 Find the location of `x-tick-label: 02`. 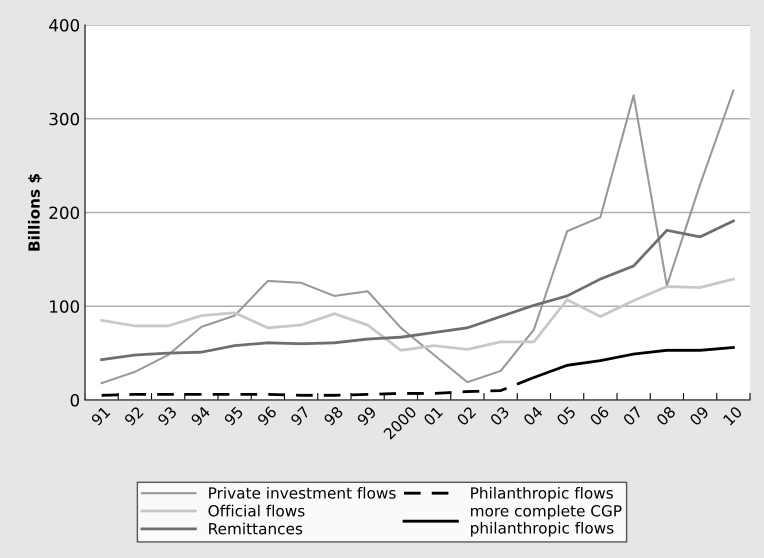

x-tick-label: 02 is located at coordinates (466, 416).